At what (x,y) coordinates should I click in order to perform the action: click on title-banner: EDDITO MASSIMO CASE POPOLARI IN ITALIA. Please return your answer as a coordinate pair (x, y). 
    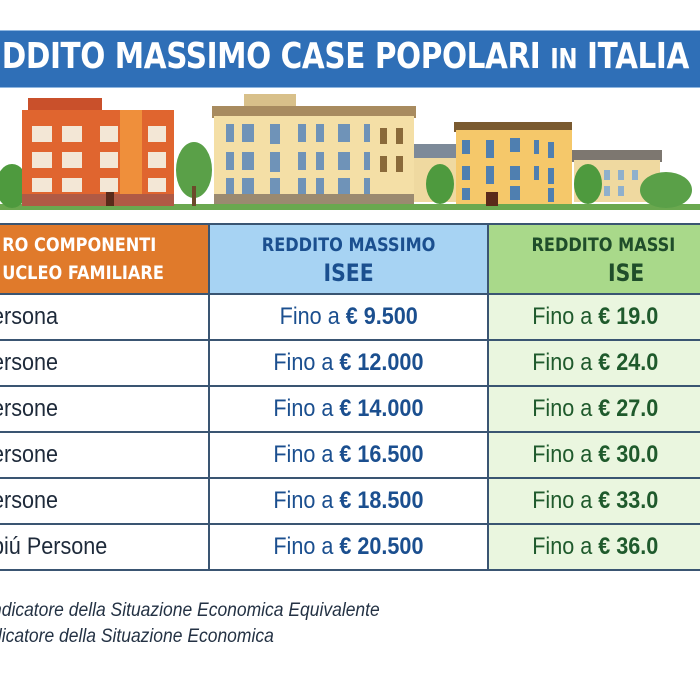
    Looking at the image, I should click on (350, 59).